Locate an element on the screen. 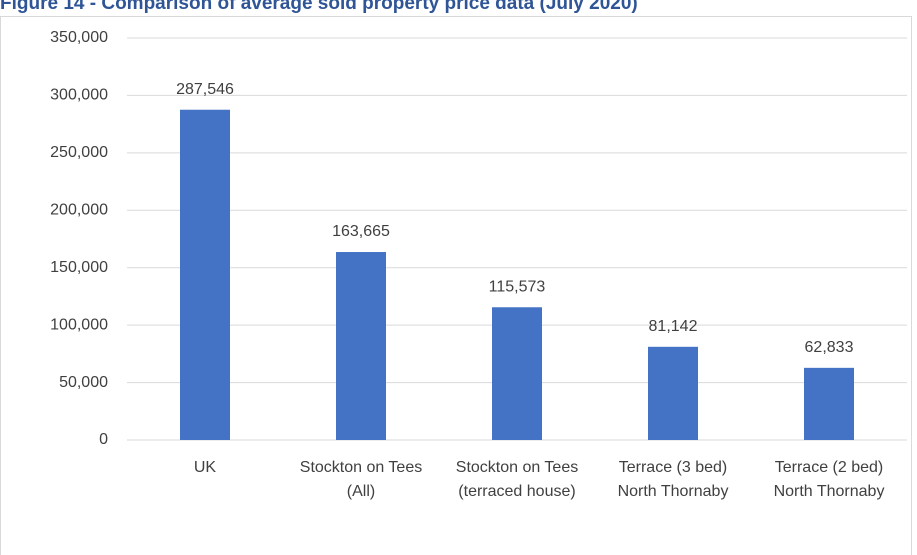 Image resolution: width=917 pixels, height=555 pixels. y-tick-label: 0 is located at coordinates (103, 439).